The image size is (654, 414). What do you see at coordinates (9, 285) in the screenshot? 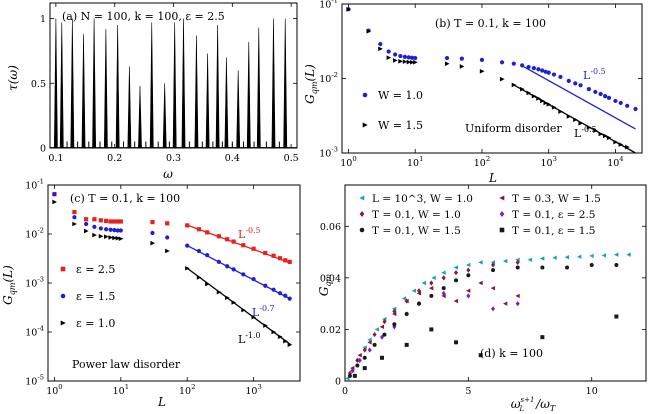
I see `panel-c-ylabel: Gqm(L)` at bounding box center [9, 285].